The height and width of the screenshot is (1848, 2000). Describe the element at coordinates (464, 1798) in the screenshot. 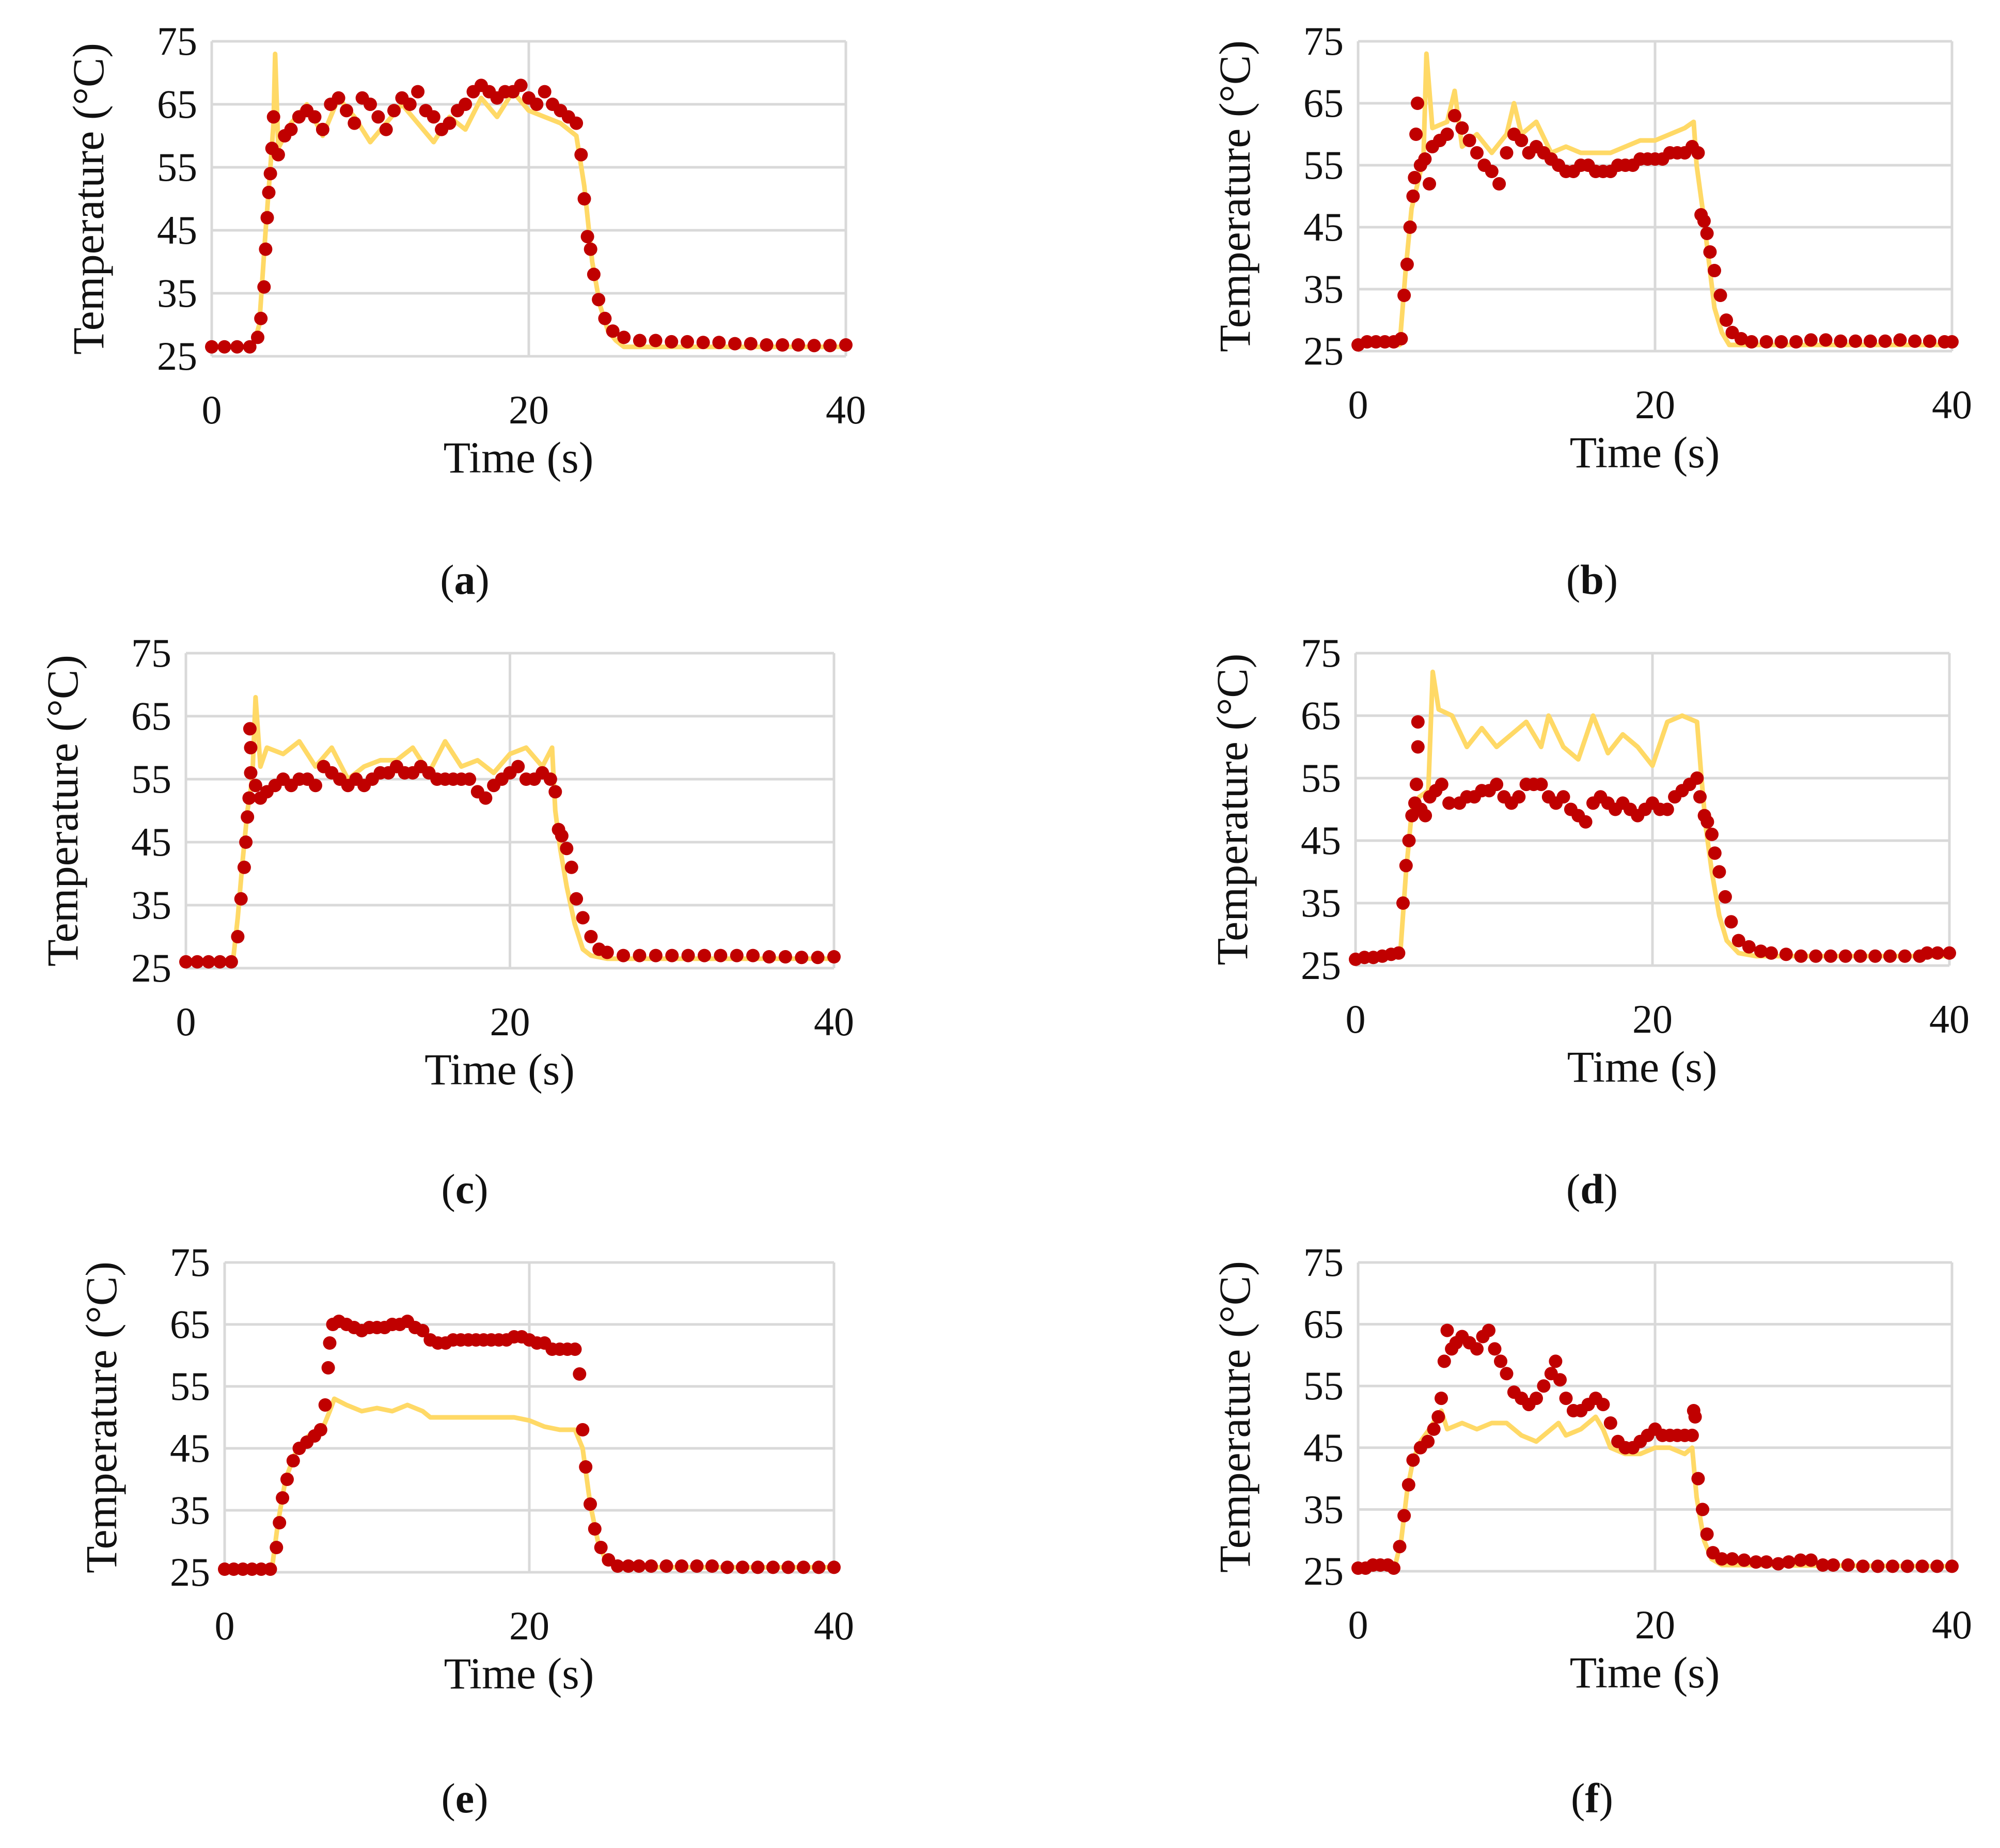

I see `panel-caption-letter: e` at that location.